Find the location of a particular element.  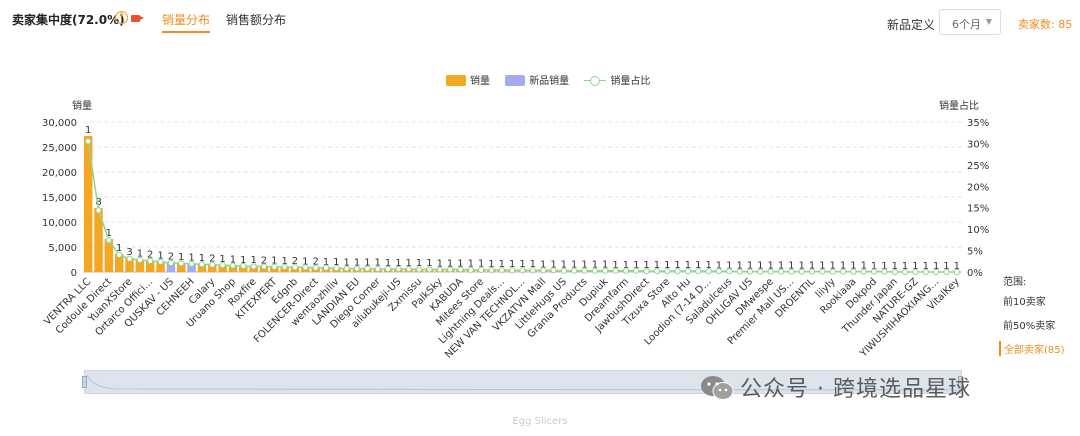

y2-tick-label: 25% is located at coordinates (978, 166).